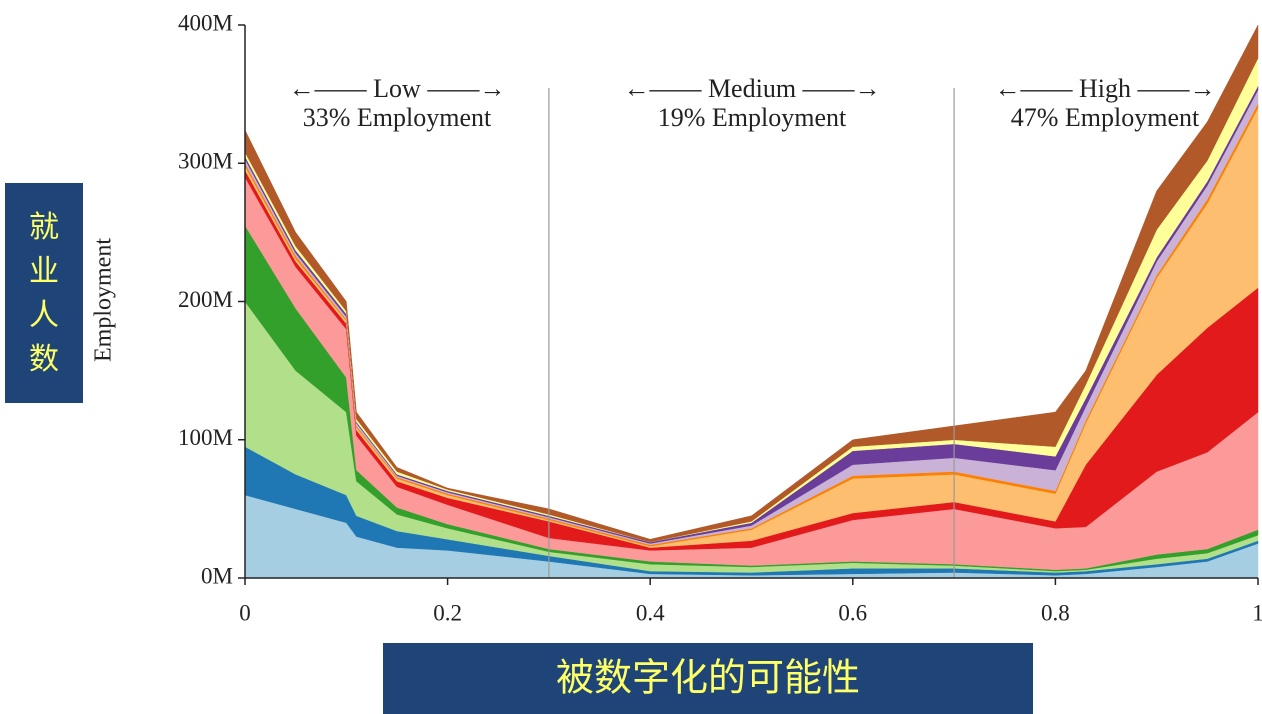 This screenshot has height=714, width=1262. What do you see at coordinates (245, 612) in the screenshot?
I see `x-tick-label: 0` at bounding box center [245, 612].